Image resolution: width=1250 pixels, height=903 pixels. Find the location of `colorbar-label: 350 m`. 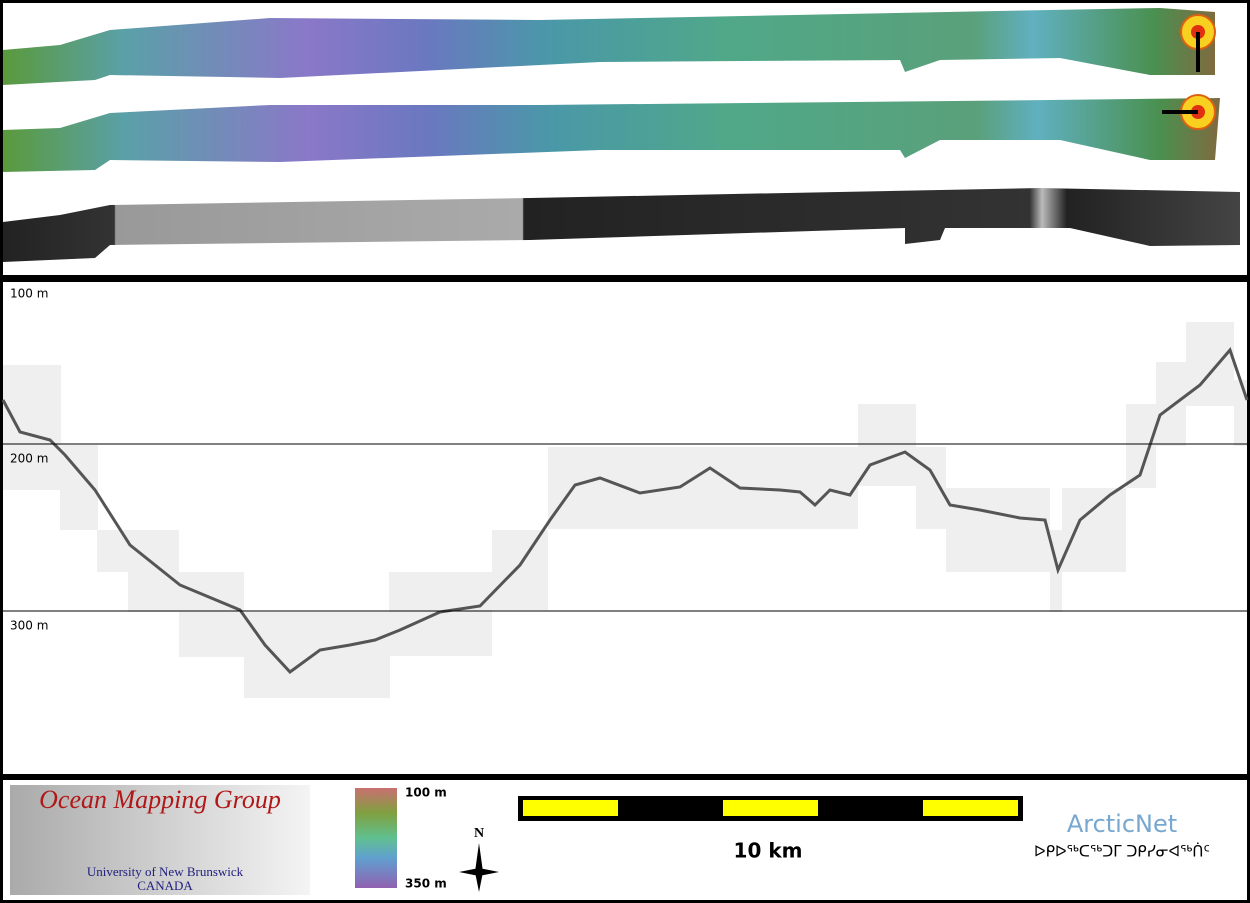

colorbar-label: 350 m is located at coordinates (426, 884).